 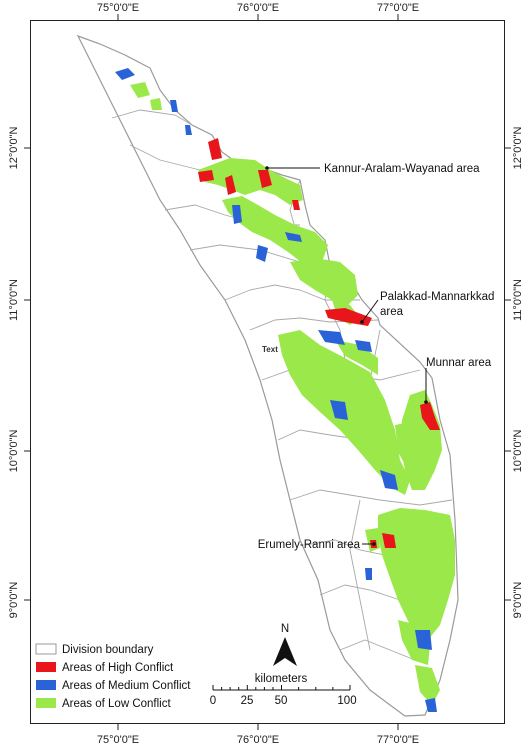 What do you see at coordinates (370, 311) in the screenshot?
I see `callout-palakkad-leader` at bounding box center [370, 311].